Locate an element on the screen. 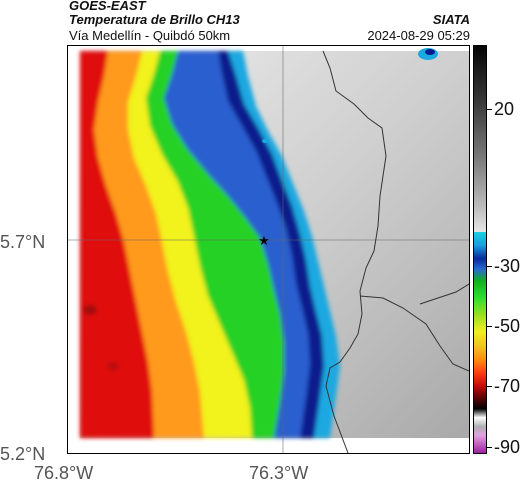 This screenshot has height=491, width=526. timestamp: 2024-08-29 05:29 is located at coordinates (418, 35).